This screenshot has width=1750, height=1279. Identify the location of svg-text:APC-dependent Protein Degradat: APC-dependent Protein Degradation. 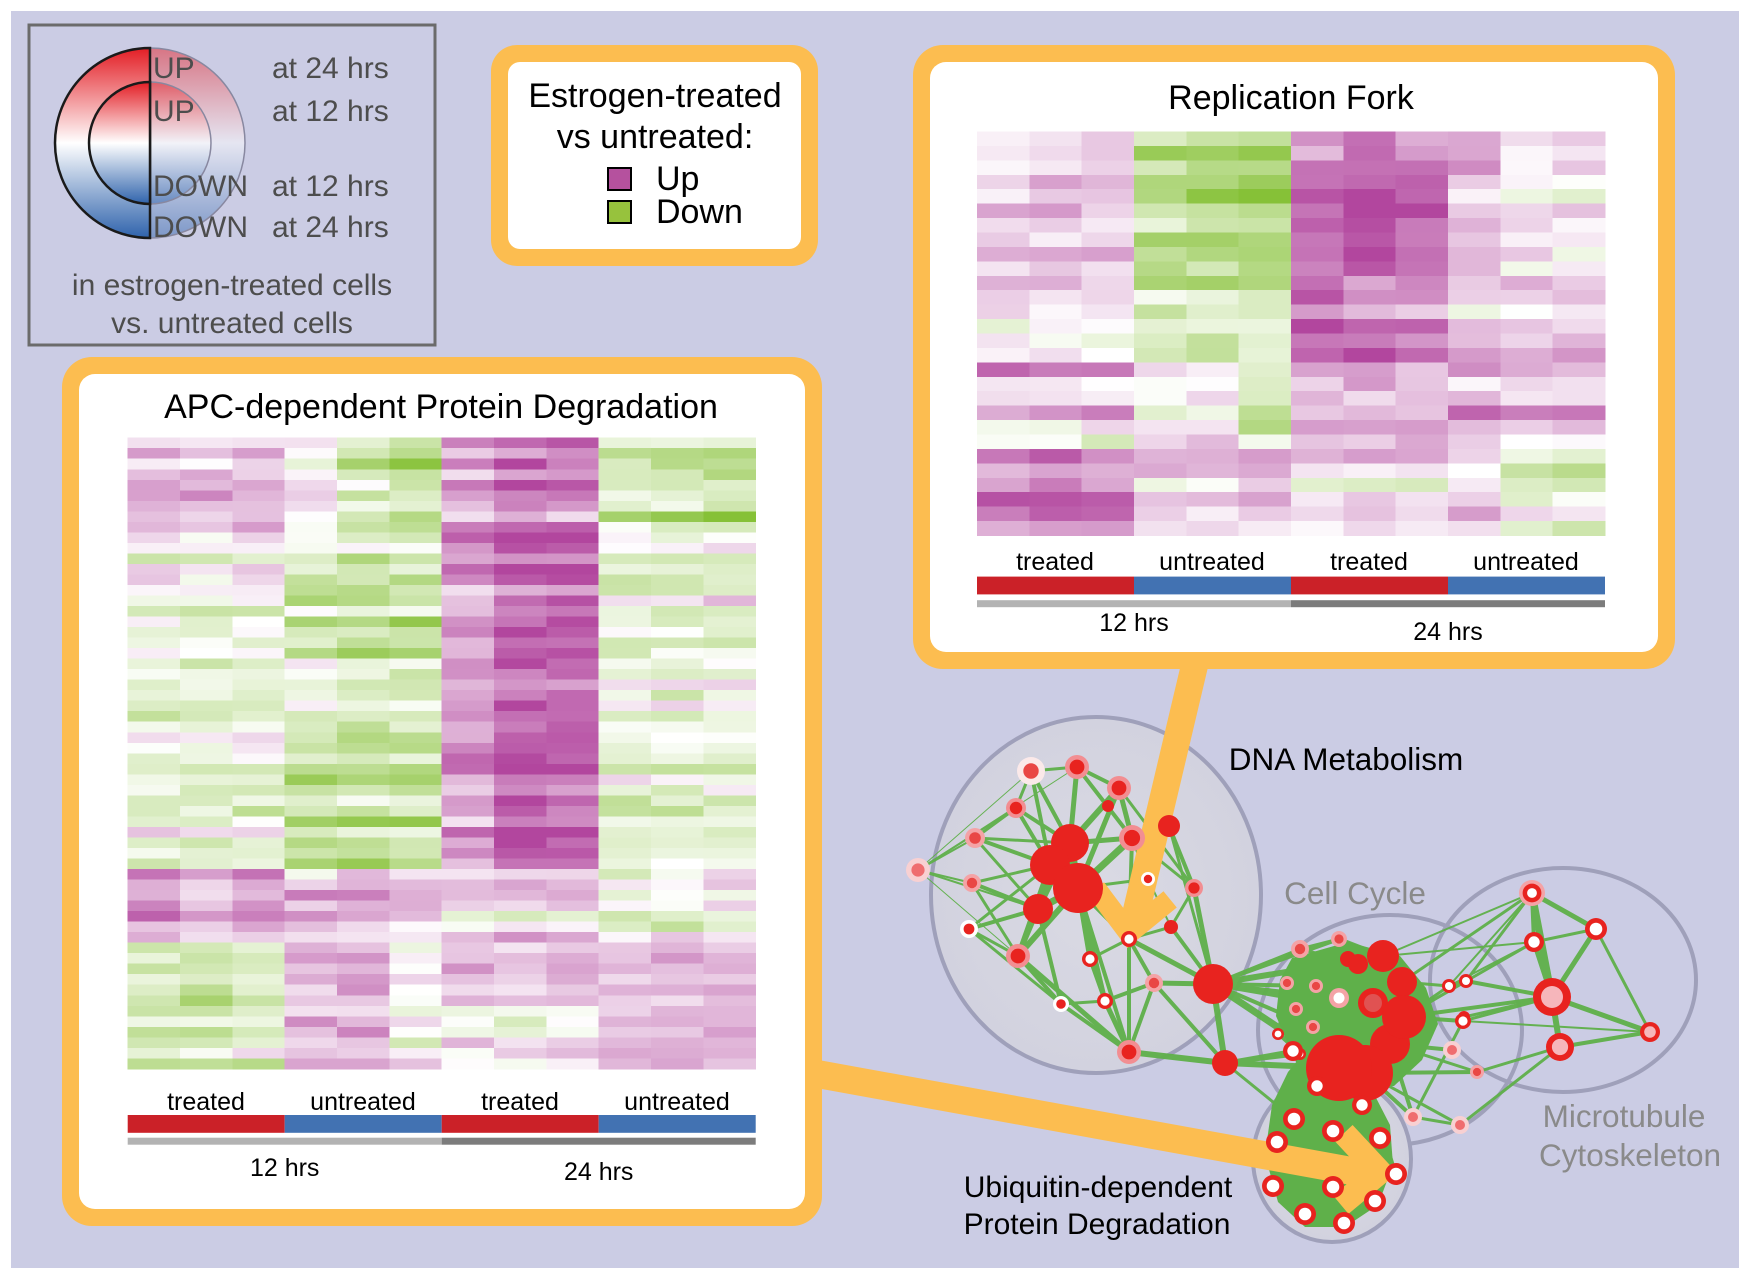
(441, 407).